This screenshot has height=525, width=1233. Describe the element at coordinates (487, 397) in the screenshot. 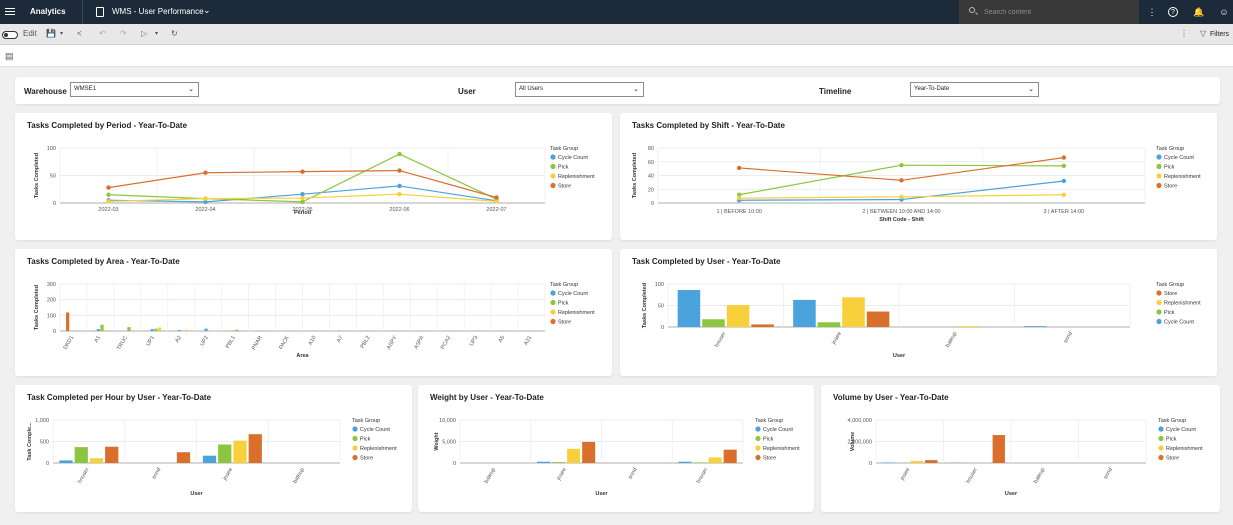

I see `chart-title: Weight by User - Year-To-Date` at that location.